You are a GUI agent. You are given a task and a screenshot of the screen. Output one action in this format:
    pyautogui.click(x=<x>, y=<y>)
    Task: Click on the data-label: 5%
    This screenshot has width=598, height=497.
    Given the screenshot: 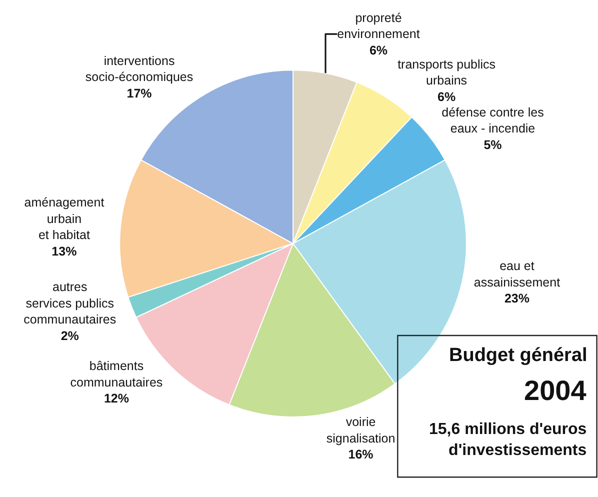 What is the action you would take?
    pyautogui.click(x=493, y=145)
    